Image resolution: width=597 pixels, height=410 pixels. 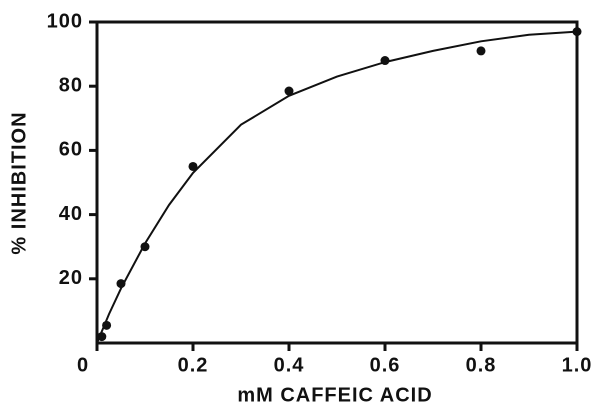 What do you see at coordinates (19, 182) in the screenshot?
I see `y-axis-label: % INHIBITION` at bounding box center [19, 182].